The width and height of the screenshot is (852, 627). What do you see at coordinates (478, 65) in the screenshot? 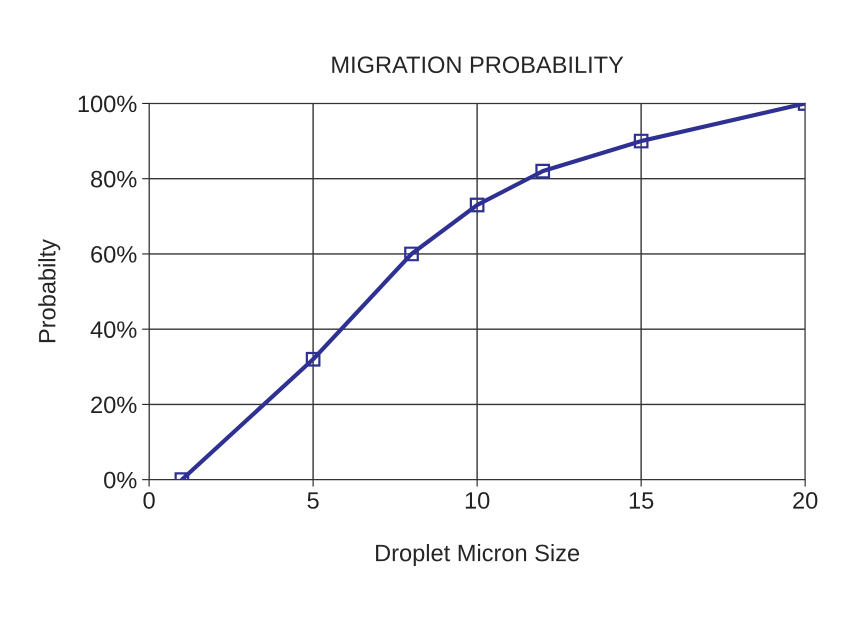
I see `chart-title: MIGRATION PROBABILITY` at bounding box center [478, 65].